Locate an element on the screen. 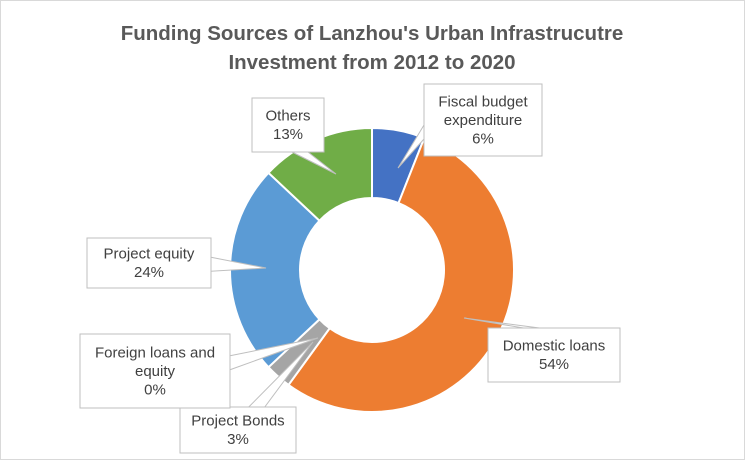 Image resolution: width=745 pixels, height=460 pixels. data-label-value: 13% is located at coordinates (288, 134).